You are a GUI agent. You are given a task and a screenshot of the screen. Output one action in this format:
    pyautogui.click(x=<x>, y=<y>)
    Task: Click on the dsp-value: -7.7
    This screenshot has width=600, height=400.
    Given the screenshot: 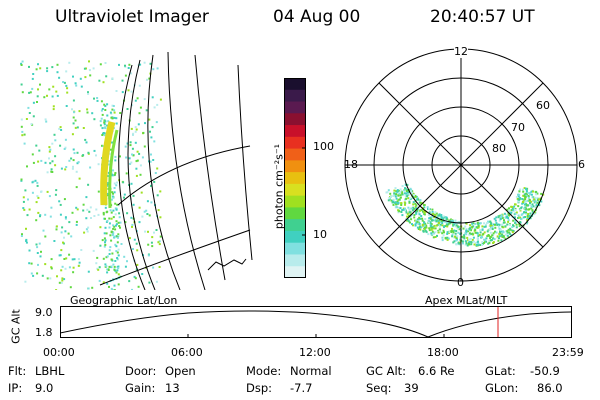 What is the action you would take?
    pyautogui.click(x=301, y=388)
    